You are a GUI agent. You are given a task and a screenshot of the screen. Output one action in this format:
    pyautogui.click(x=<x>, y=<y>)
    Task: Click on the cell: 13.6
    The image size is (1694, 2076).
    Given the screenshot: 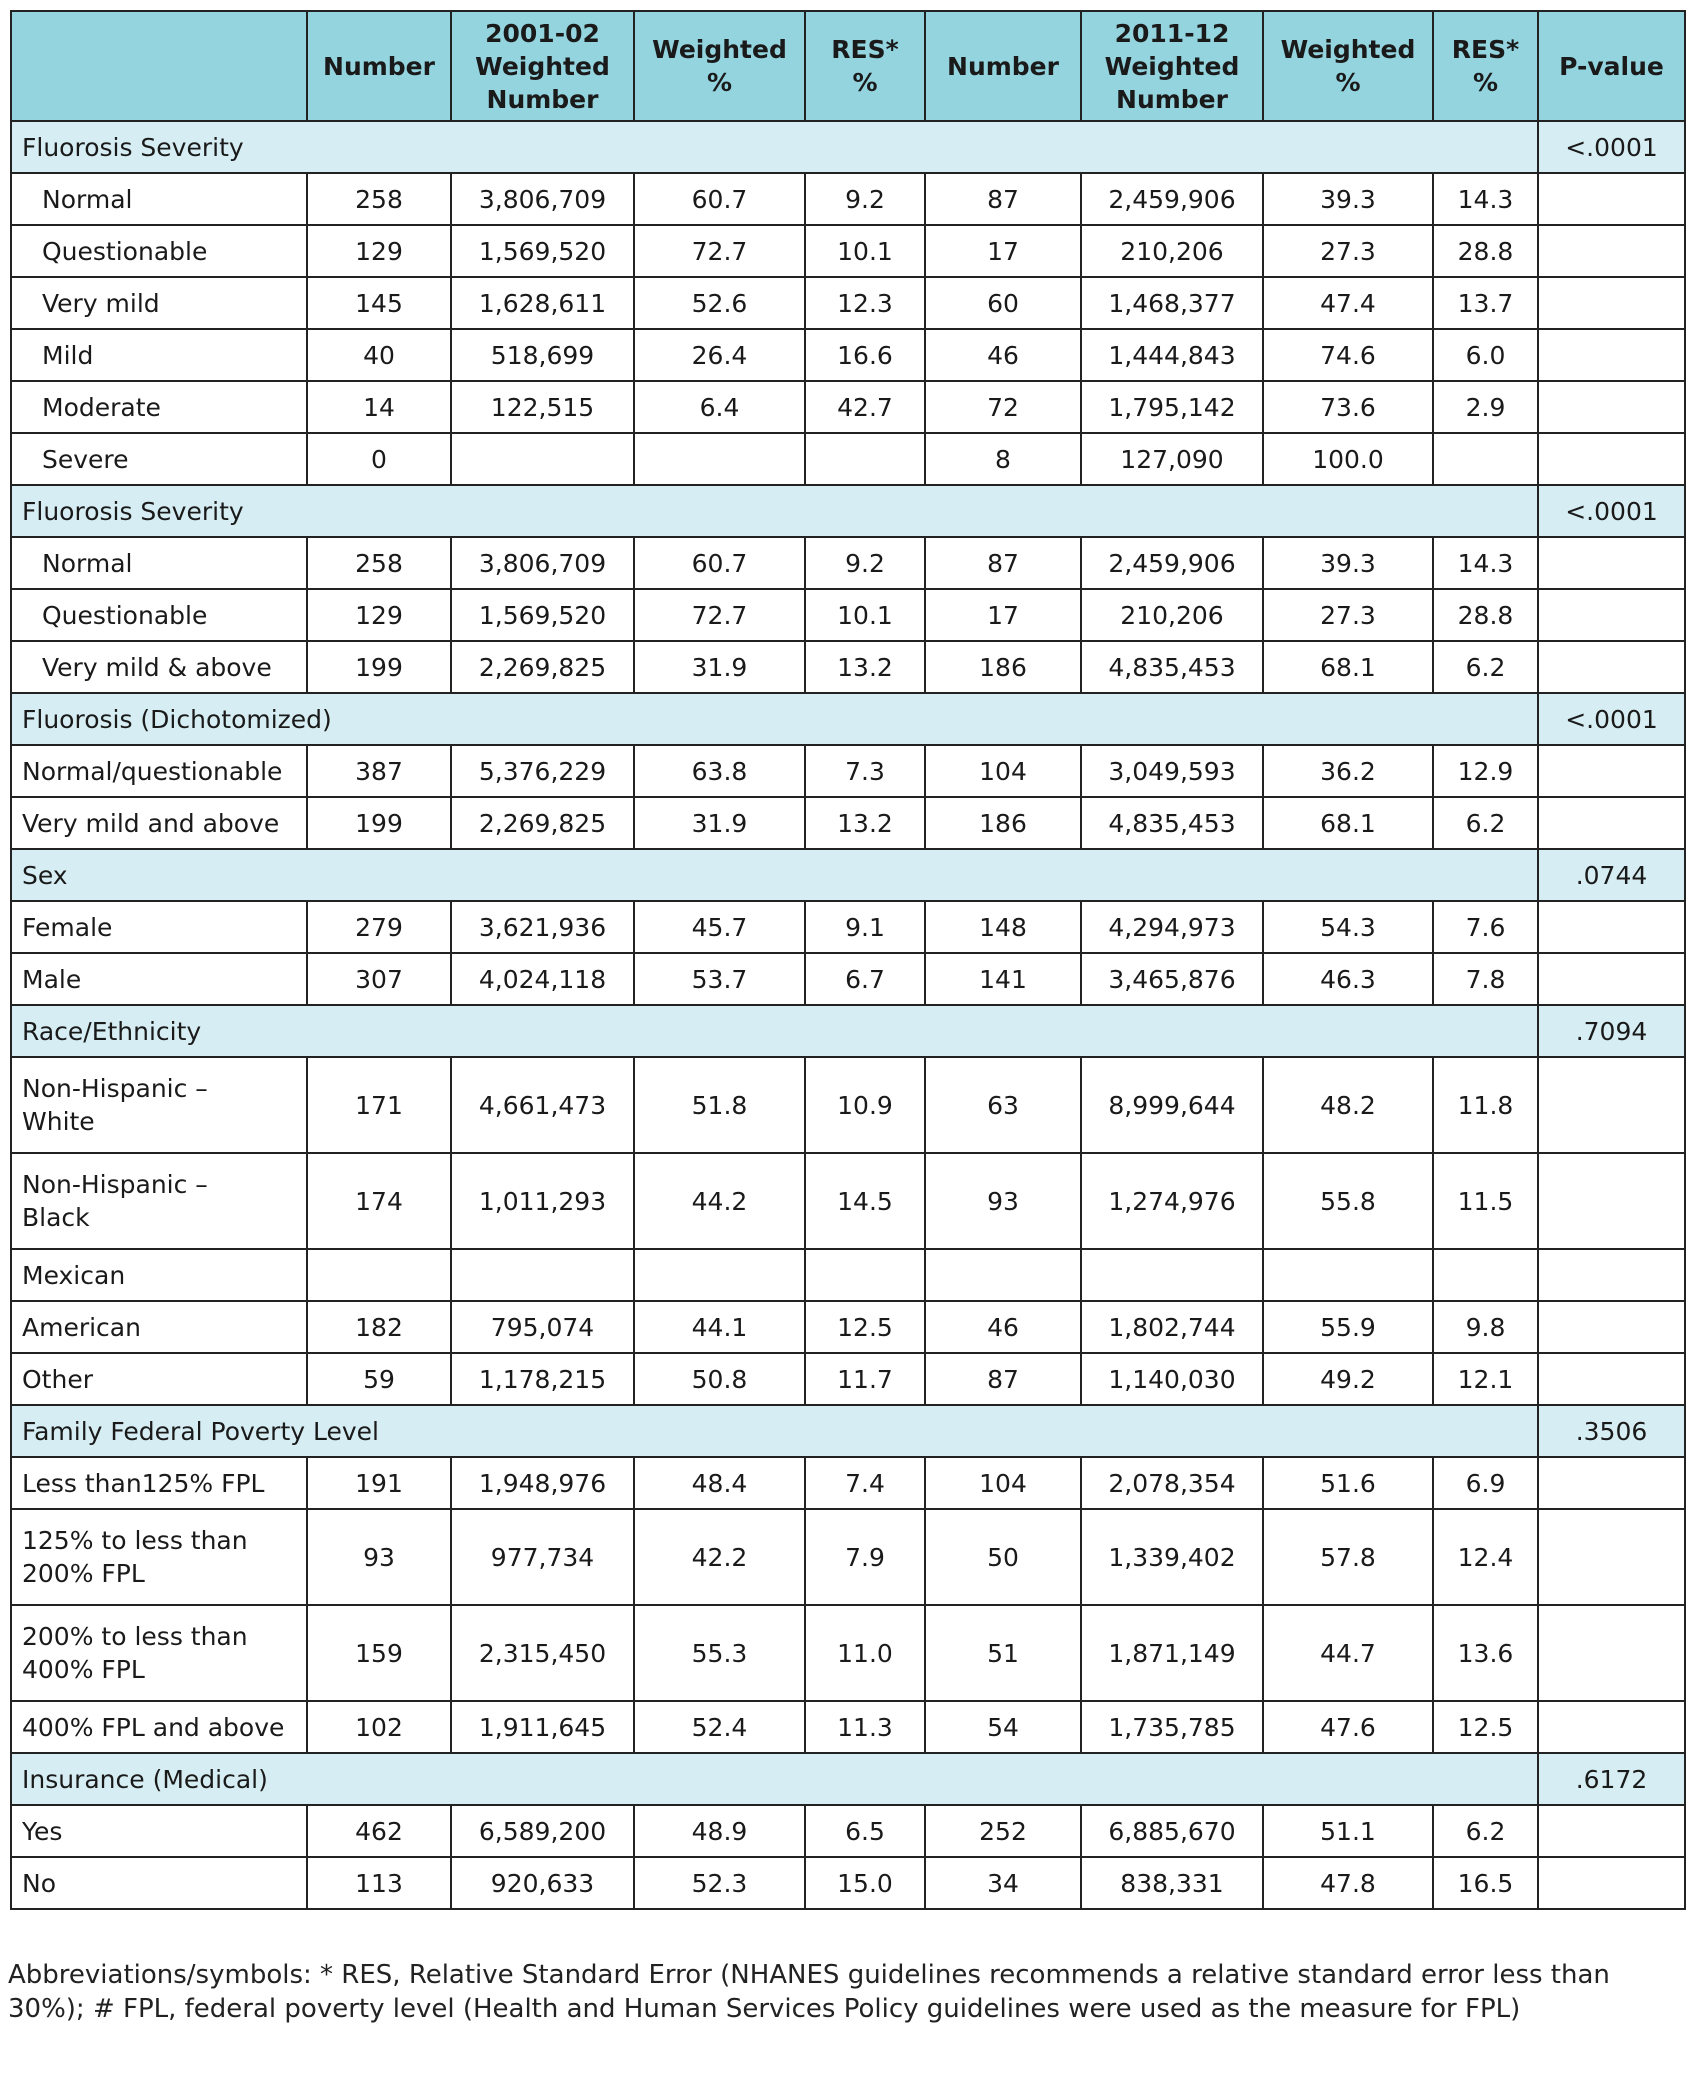 What is the action you would take?
    pyautogui.click(x=1485, y=1653)
    